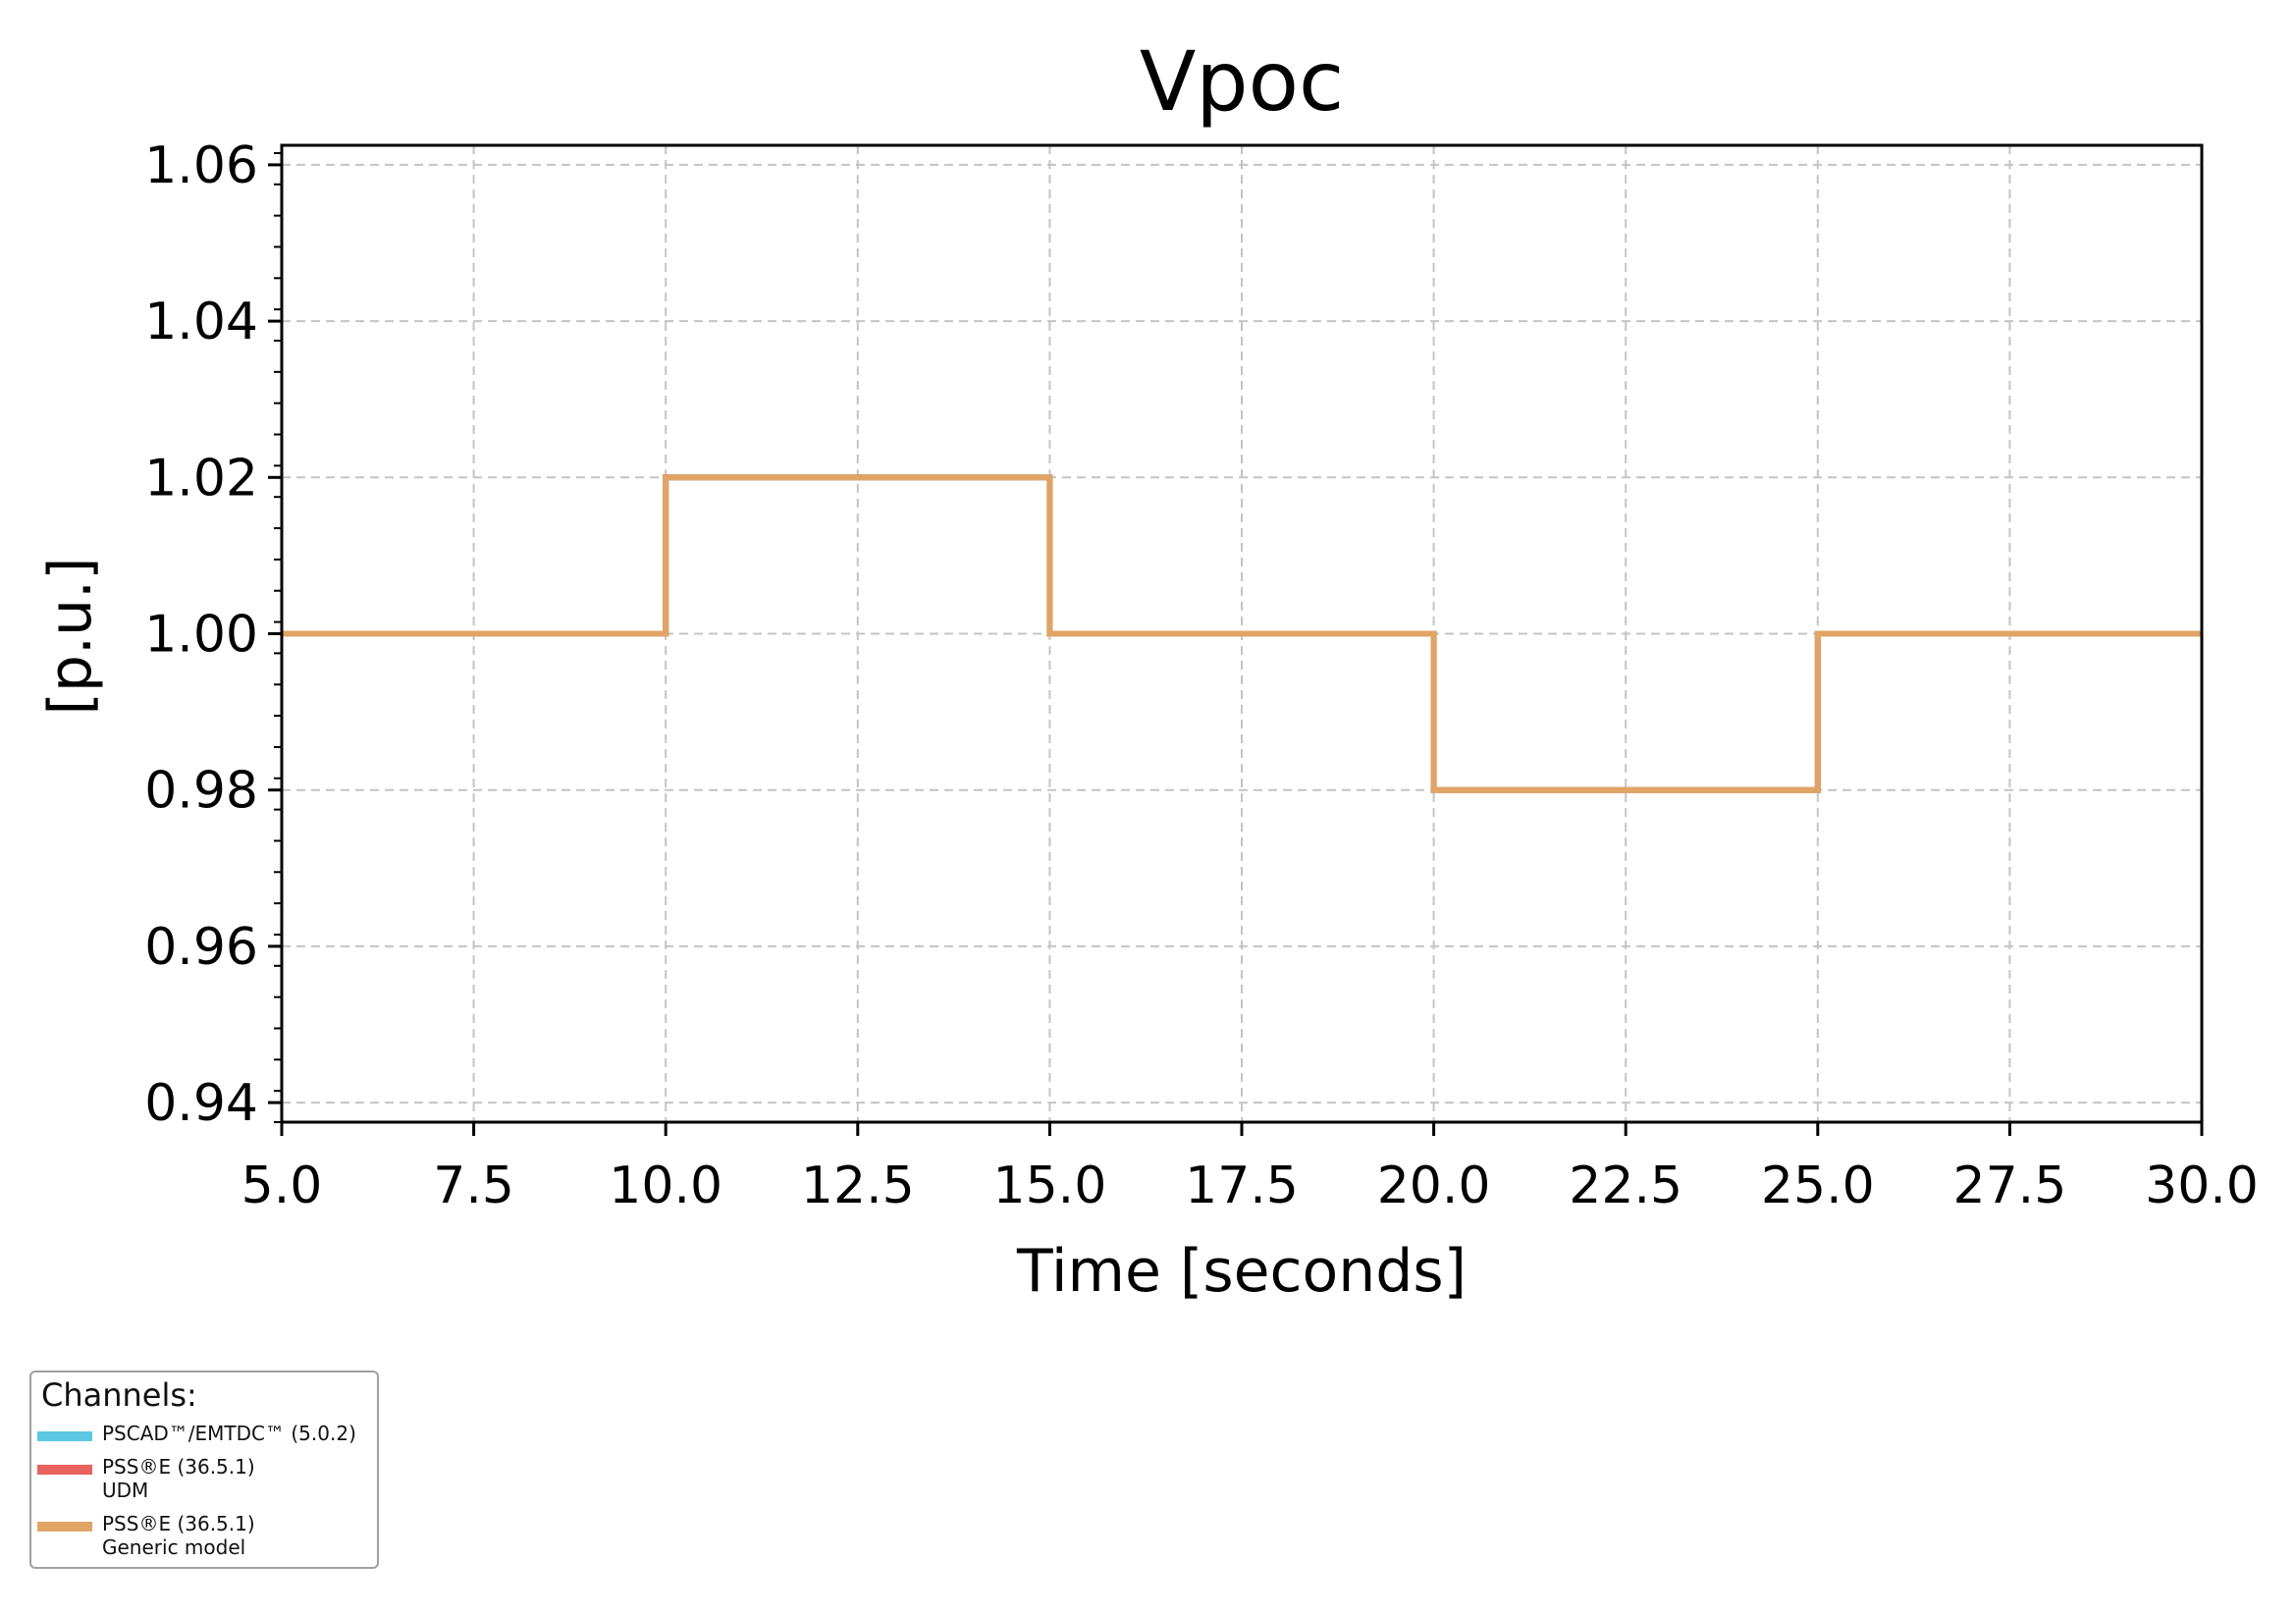 The width and height of the screenshot is (2296, 1614). What do you see at coordinates (179, 1478) in the screenshot?
I see `legend-label: PSS®E (36.5.1) UDM` at bounding box center [179, 1478].